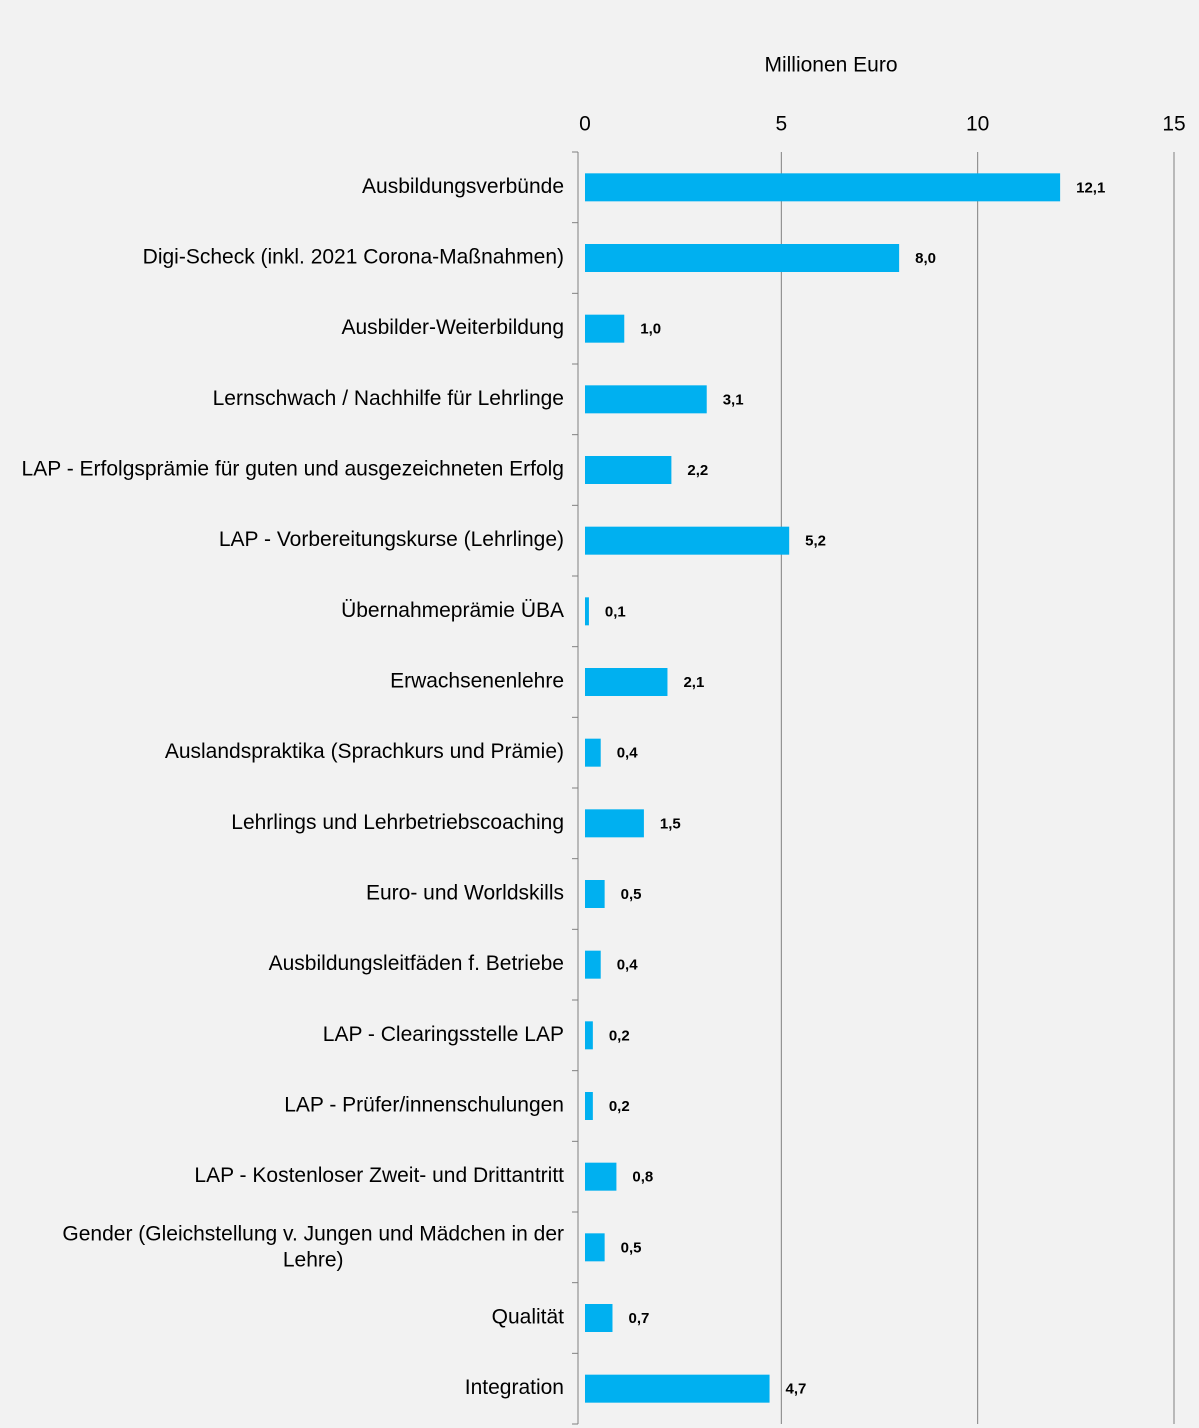 This screenshot has height=1428, width=1199. Describe the element at coordinates (733, 399) in the screenshot. I see `value-label: 3,1` at that location.